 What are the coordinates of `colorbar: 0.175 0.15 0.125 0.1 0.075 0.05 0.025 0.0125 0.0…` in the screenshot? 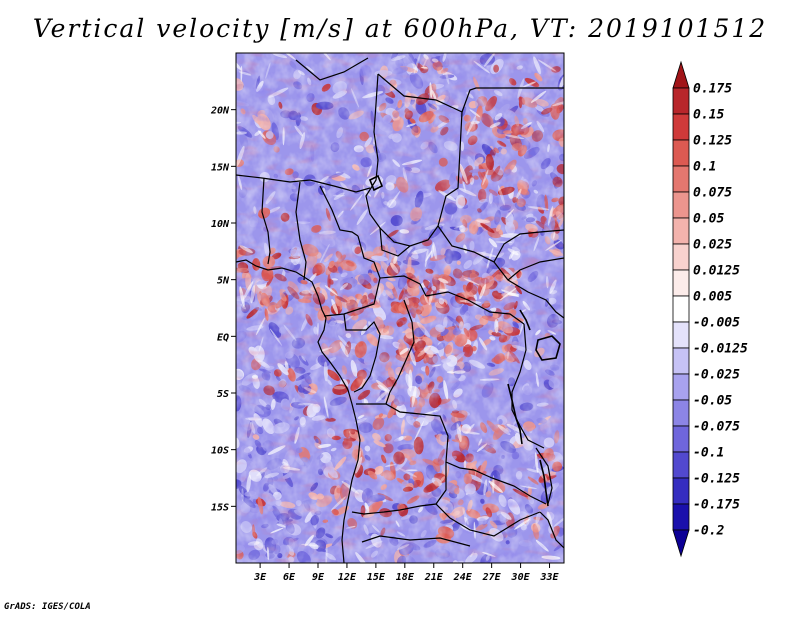 It's located at (710, 309).